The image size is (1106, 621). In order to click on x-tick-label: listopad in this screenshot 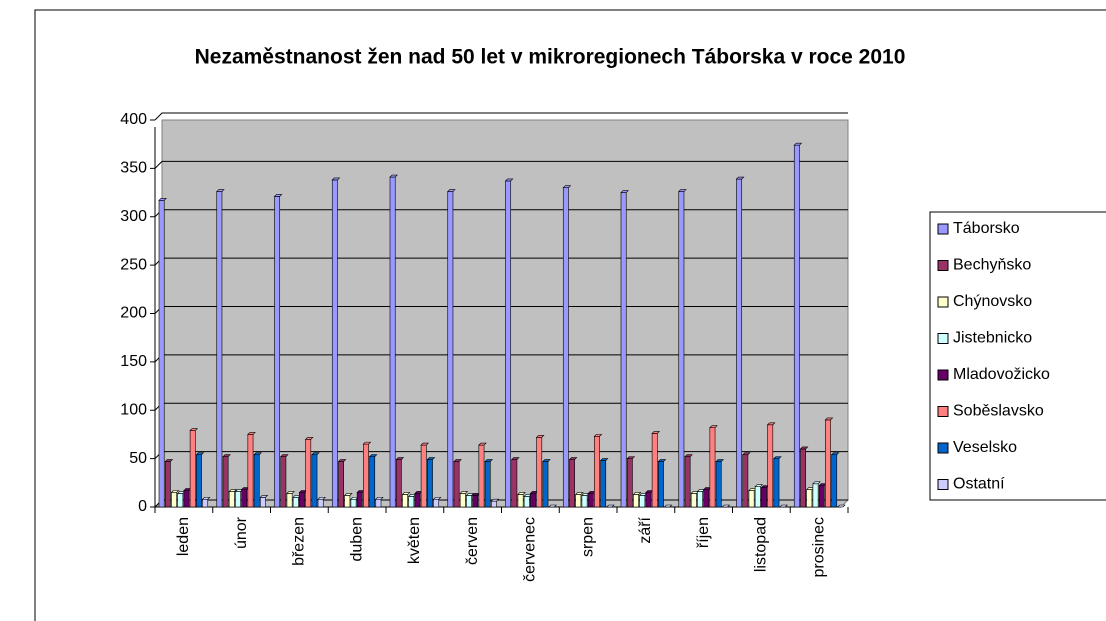, I will do `click(761, 544)`.